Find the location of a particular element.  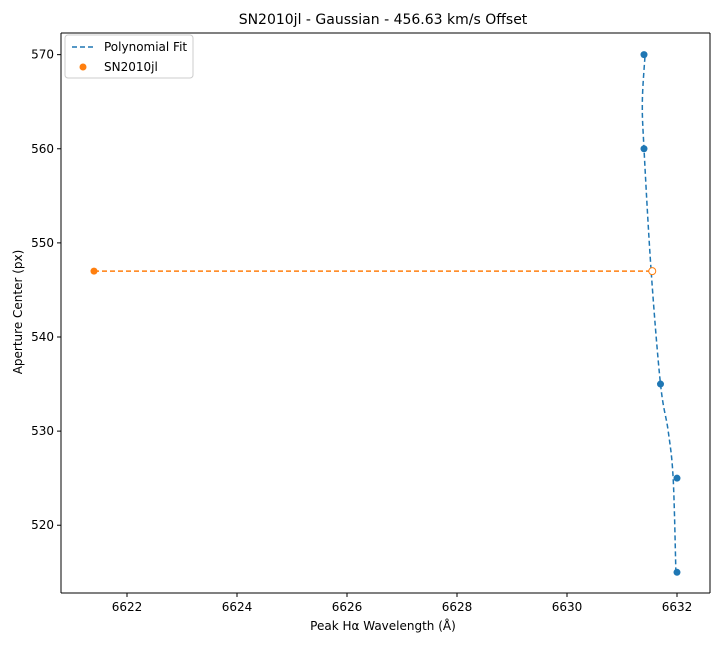

chart-title: SN2010jl - Gaussian - 456.63 km/s Offset is located at coordinates (383, 20).